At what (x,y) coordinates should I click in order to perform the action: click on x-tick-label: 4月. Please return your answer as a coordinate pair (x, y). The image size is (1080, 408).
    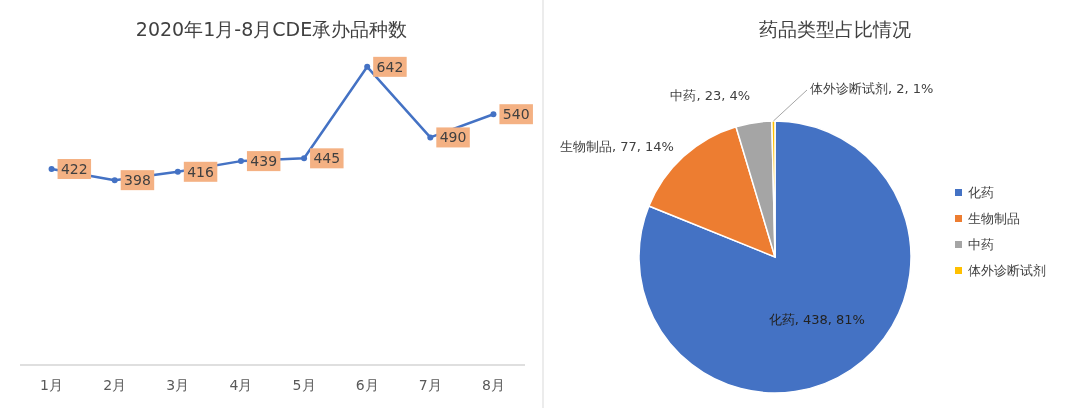
    Looking at the image, I should click on (241, 385).